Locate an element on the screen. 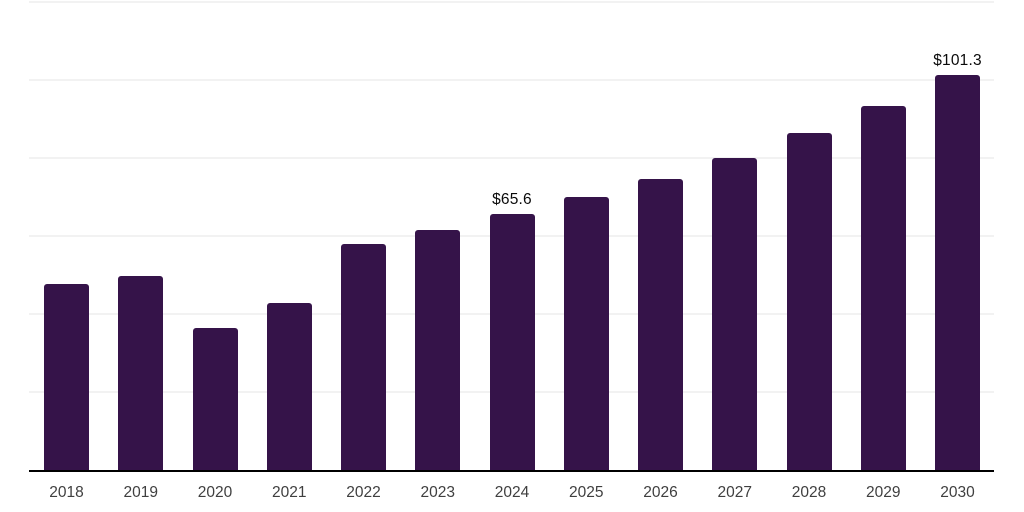 The image size is (1024, 512). bar-2030 is located at coordinates (957, 272).